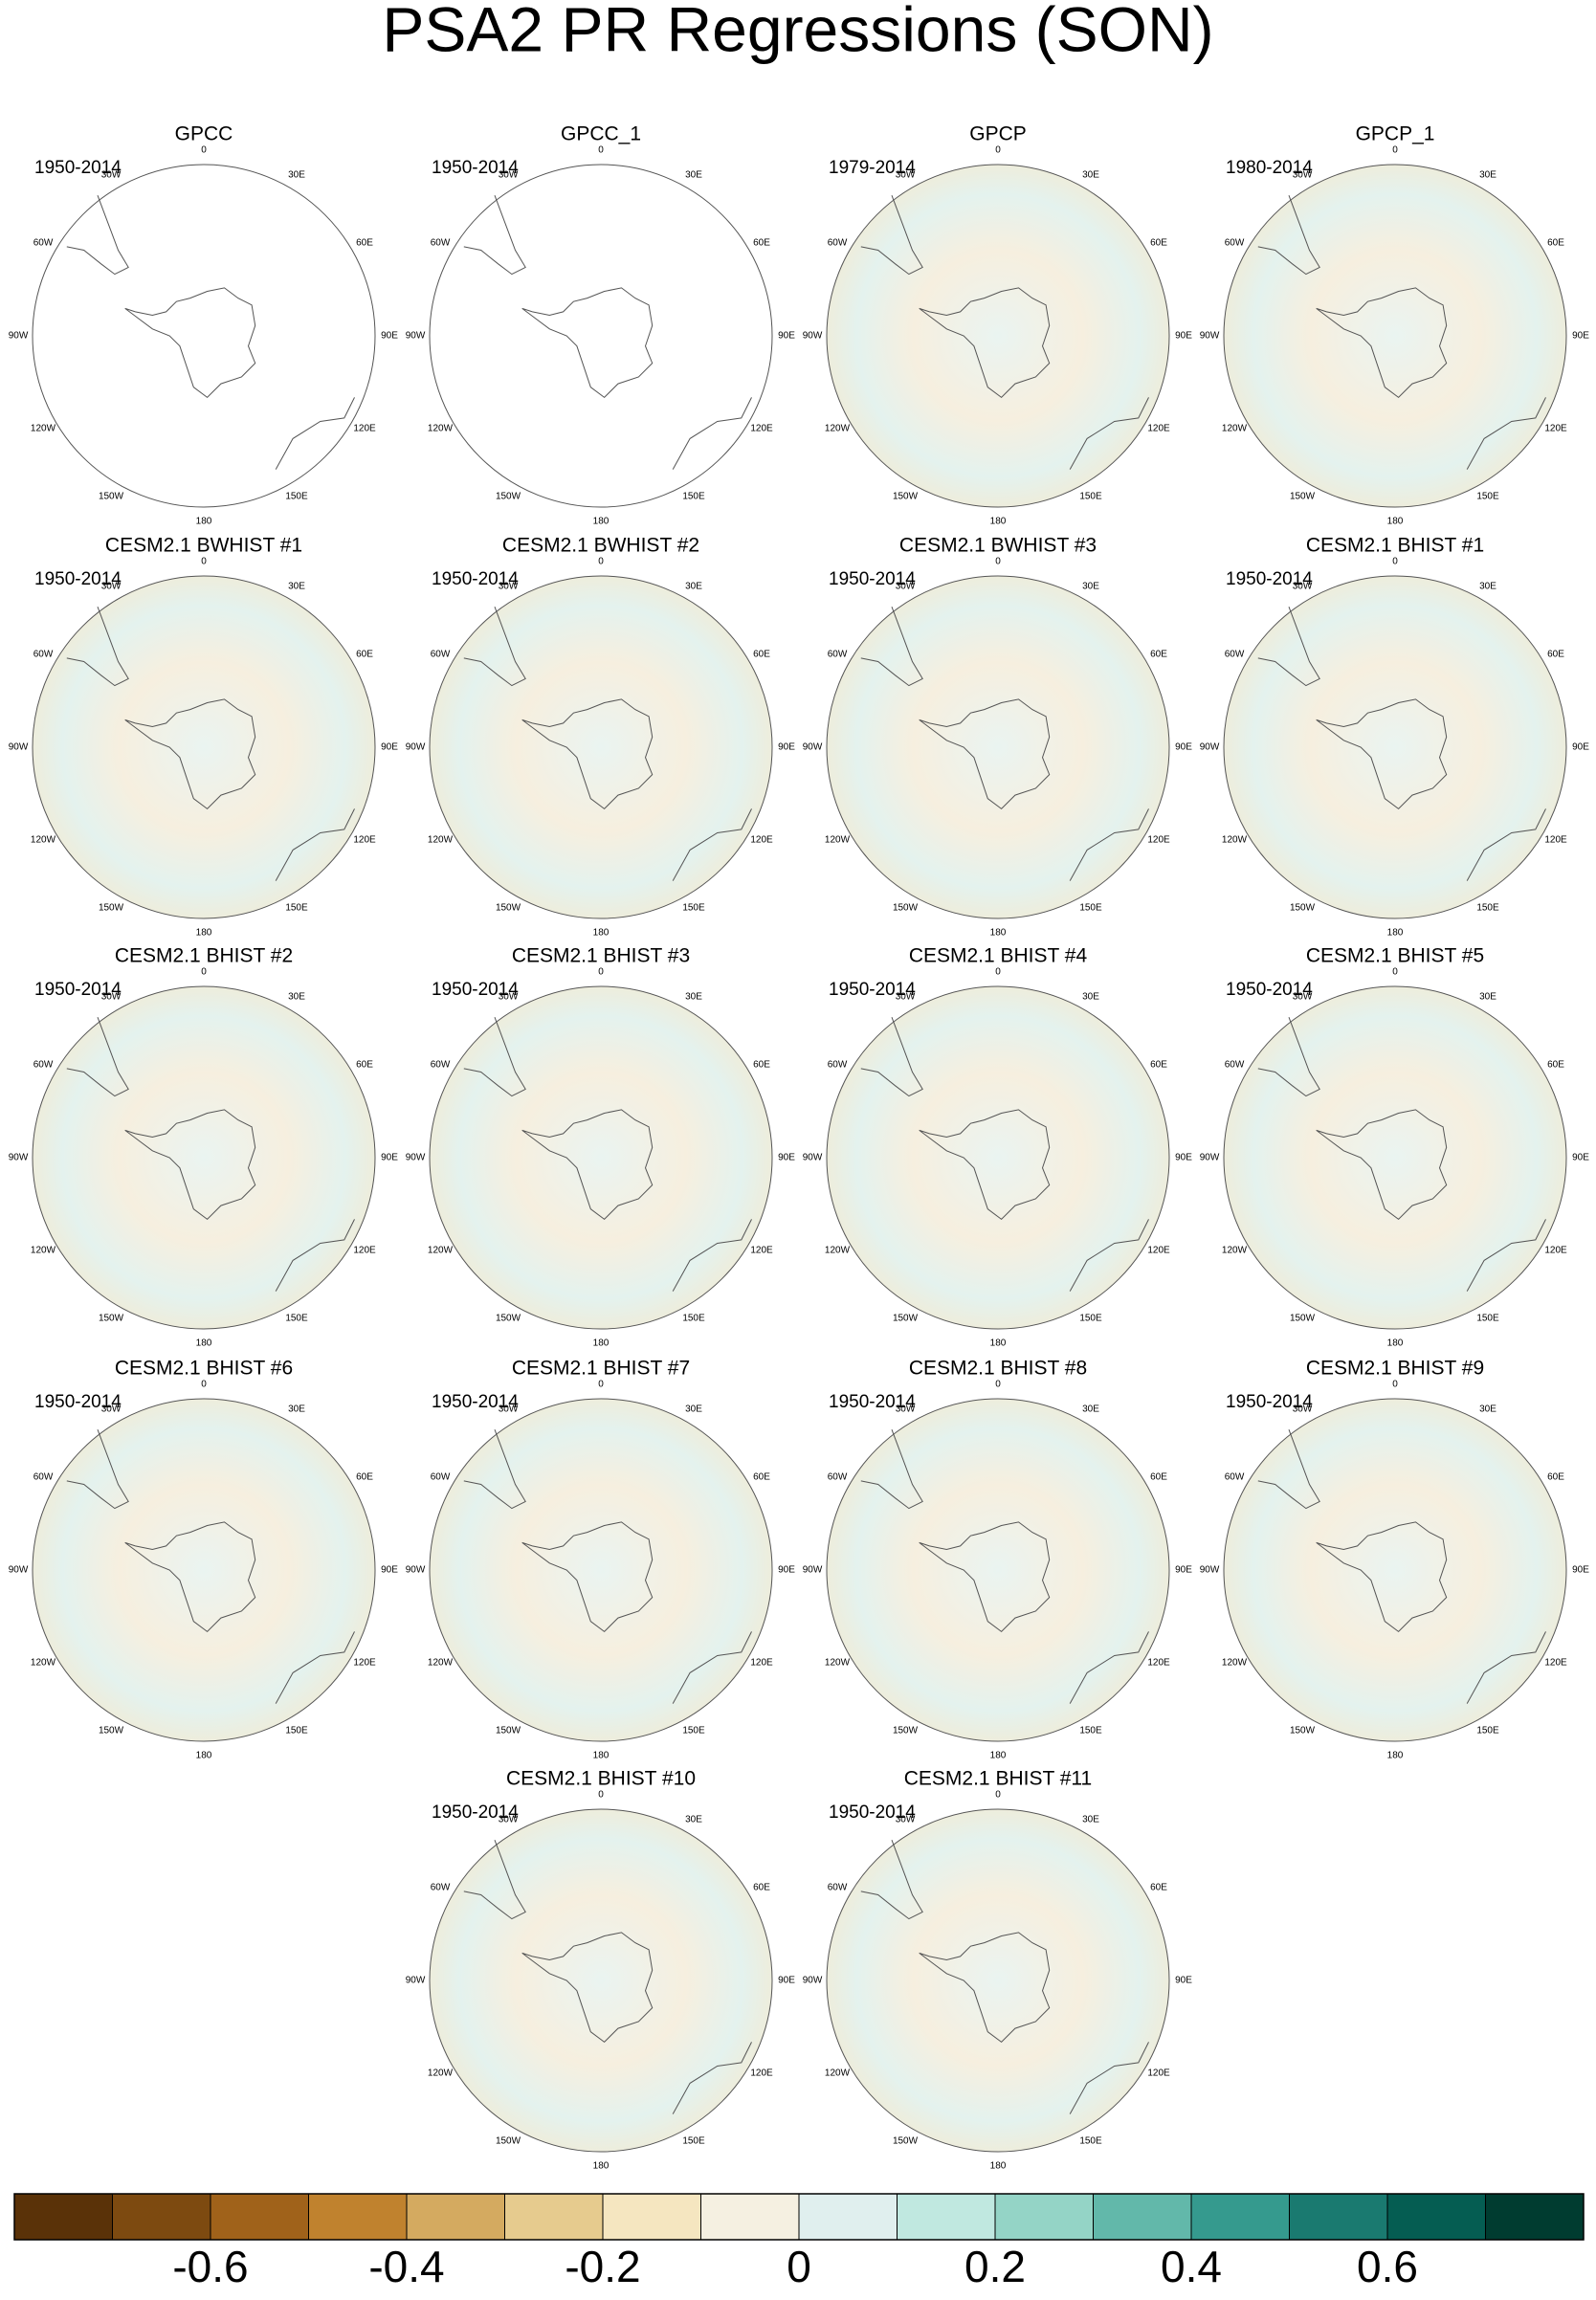 This screenshot has height=2300, width=1596. What do you see at coordinates (998, 134) in the screenshot?
I see `panel-title: GPCP` at bounding box center [998, 134].